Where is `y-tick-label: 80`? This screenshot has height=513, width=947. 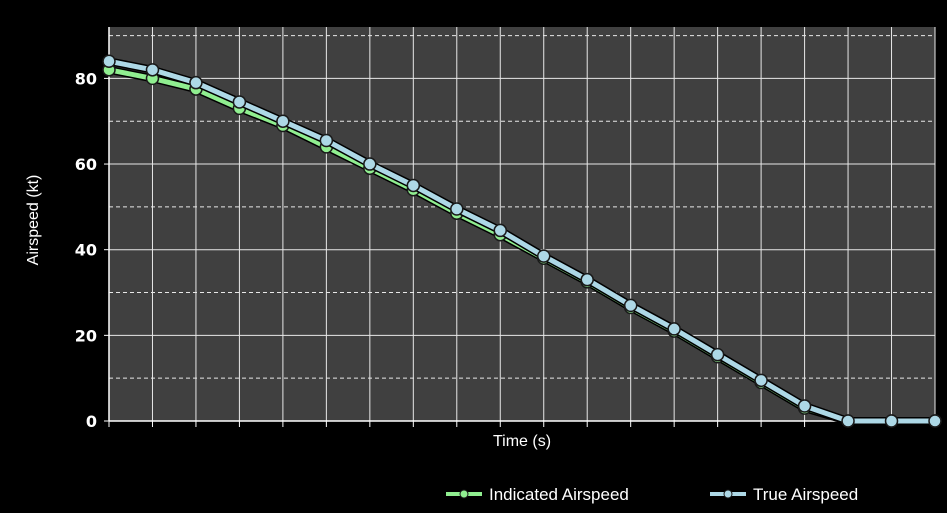 y-tick-label: 80 is located at coordinates (86, 78).